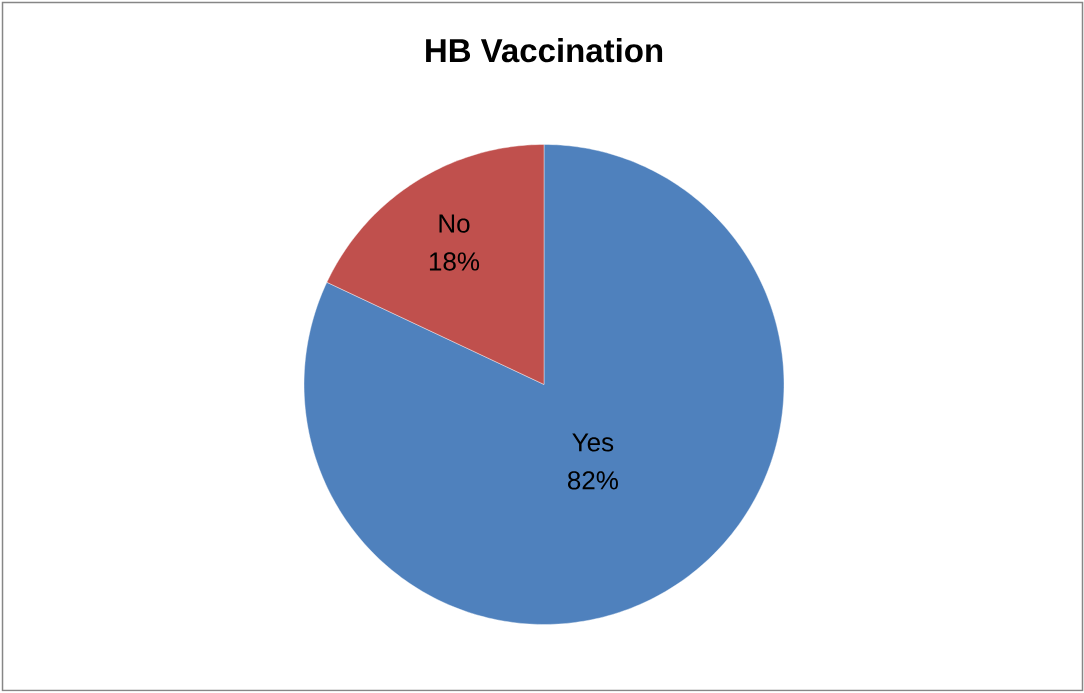 This screenshot has width=1084, height=693. What do you see at coordinates (592, 480) in the screenshot?
I see `data-label: 82%` at bounding box center [592, 480].